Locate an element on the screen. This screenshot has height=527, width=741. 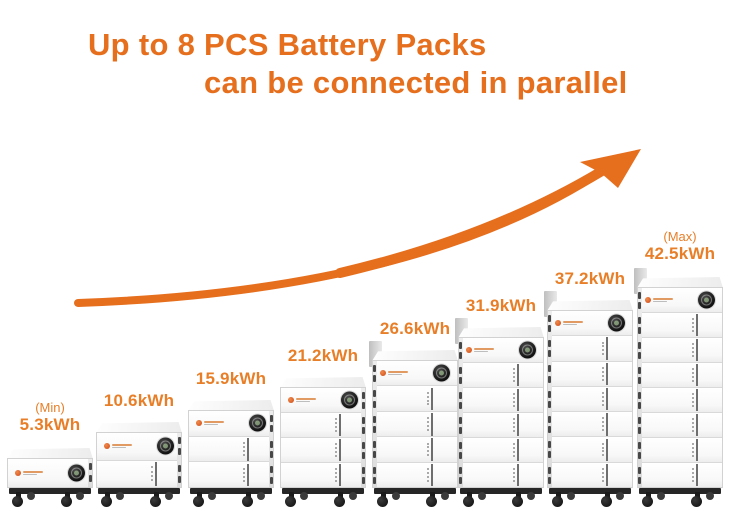
capacity-label: 31.9kWh is located at coordinates (501, 305).